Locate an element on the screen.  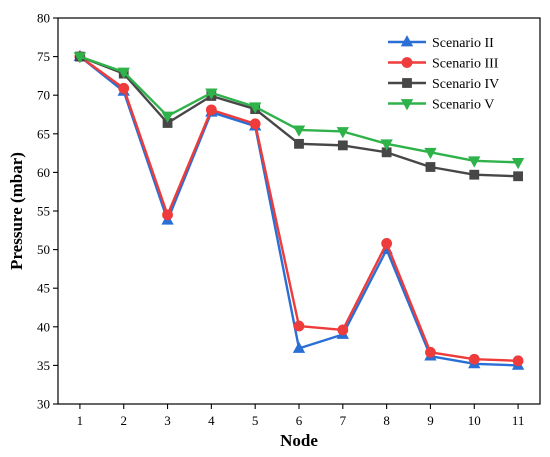
y-tick-label: 55 is located at coordinates (43, 211).